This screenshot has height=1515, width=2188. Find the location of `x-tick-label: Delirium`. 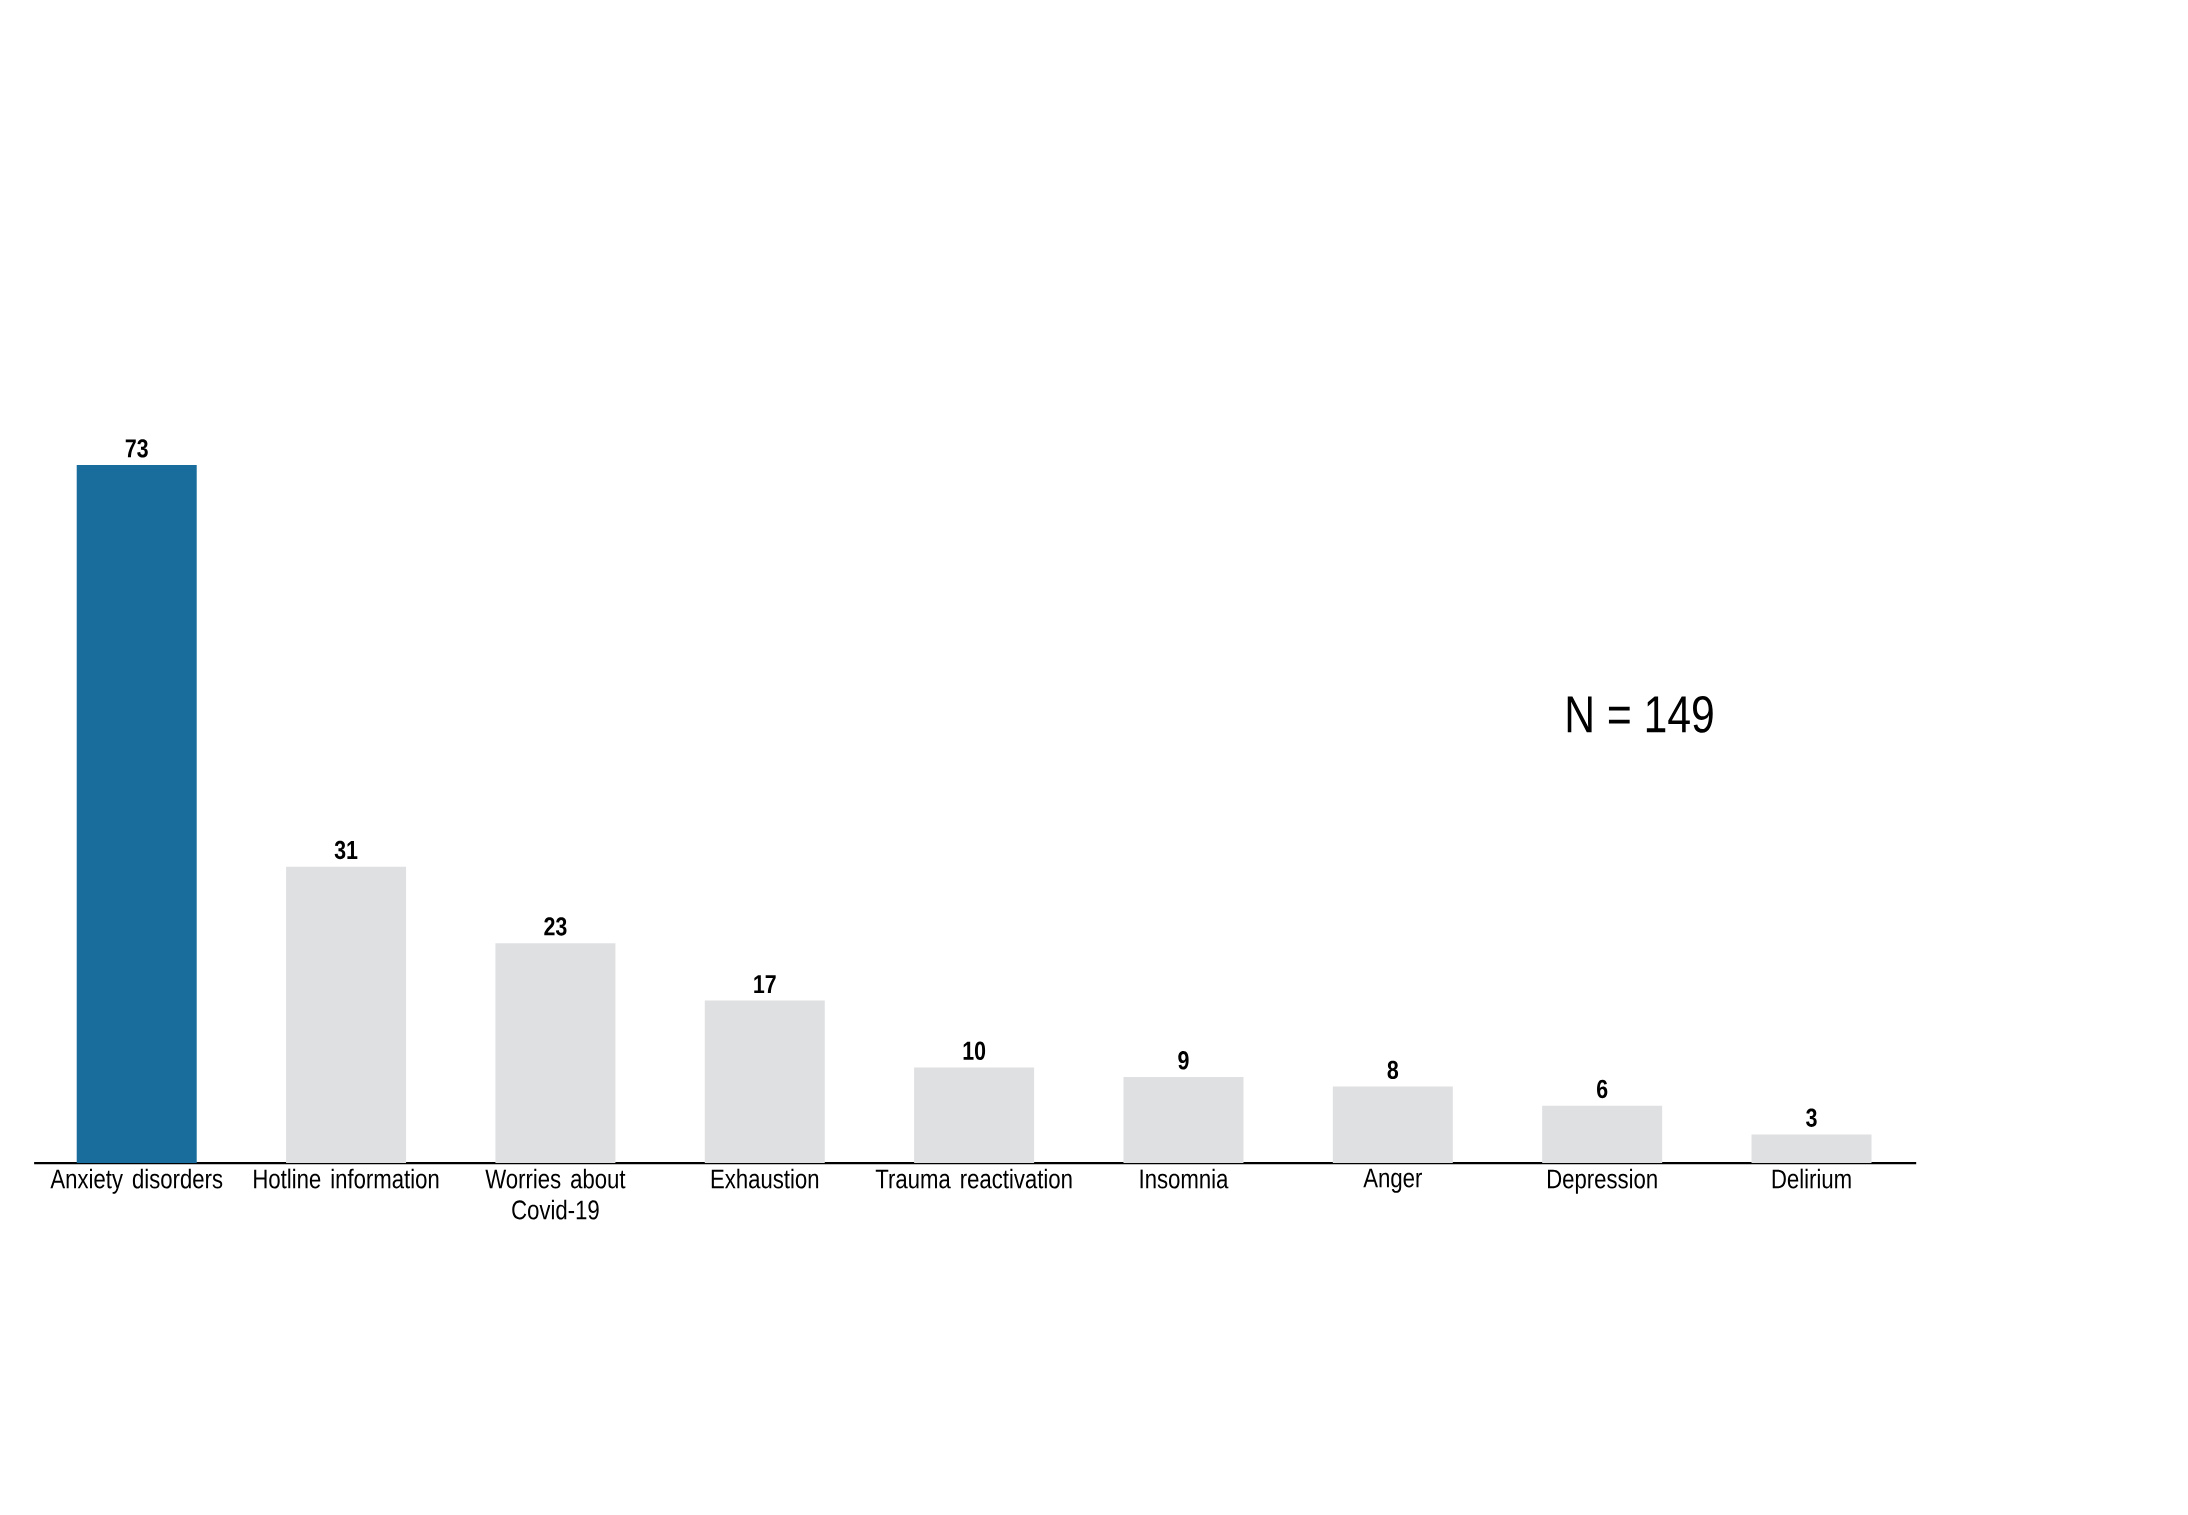

x-tick-label: Delirium is located at coordinates (1811, 1178).